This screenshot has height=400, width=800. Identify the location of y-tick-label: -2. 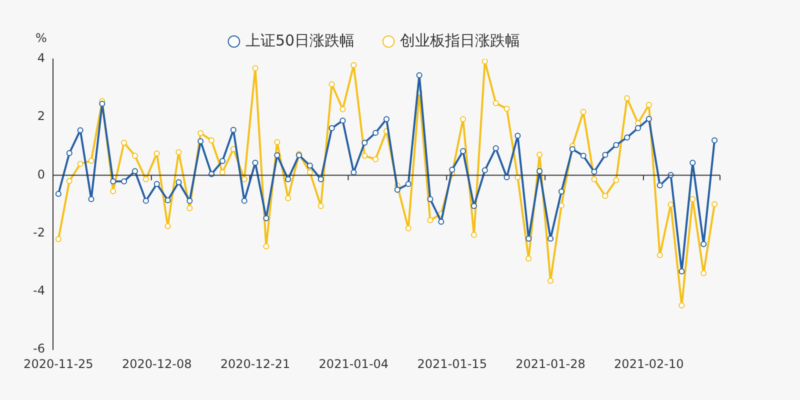
(38, 232).